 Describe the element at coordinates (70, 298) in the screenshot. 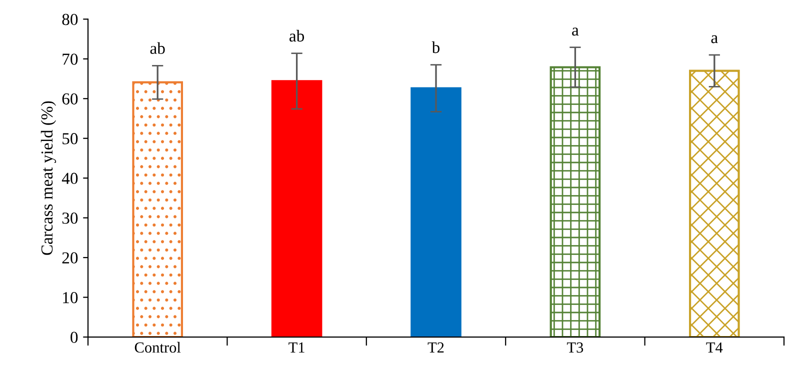

I see `y-tick-label: 10` at that location.